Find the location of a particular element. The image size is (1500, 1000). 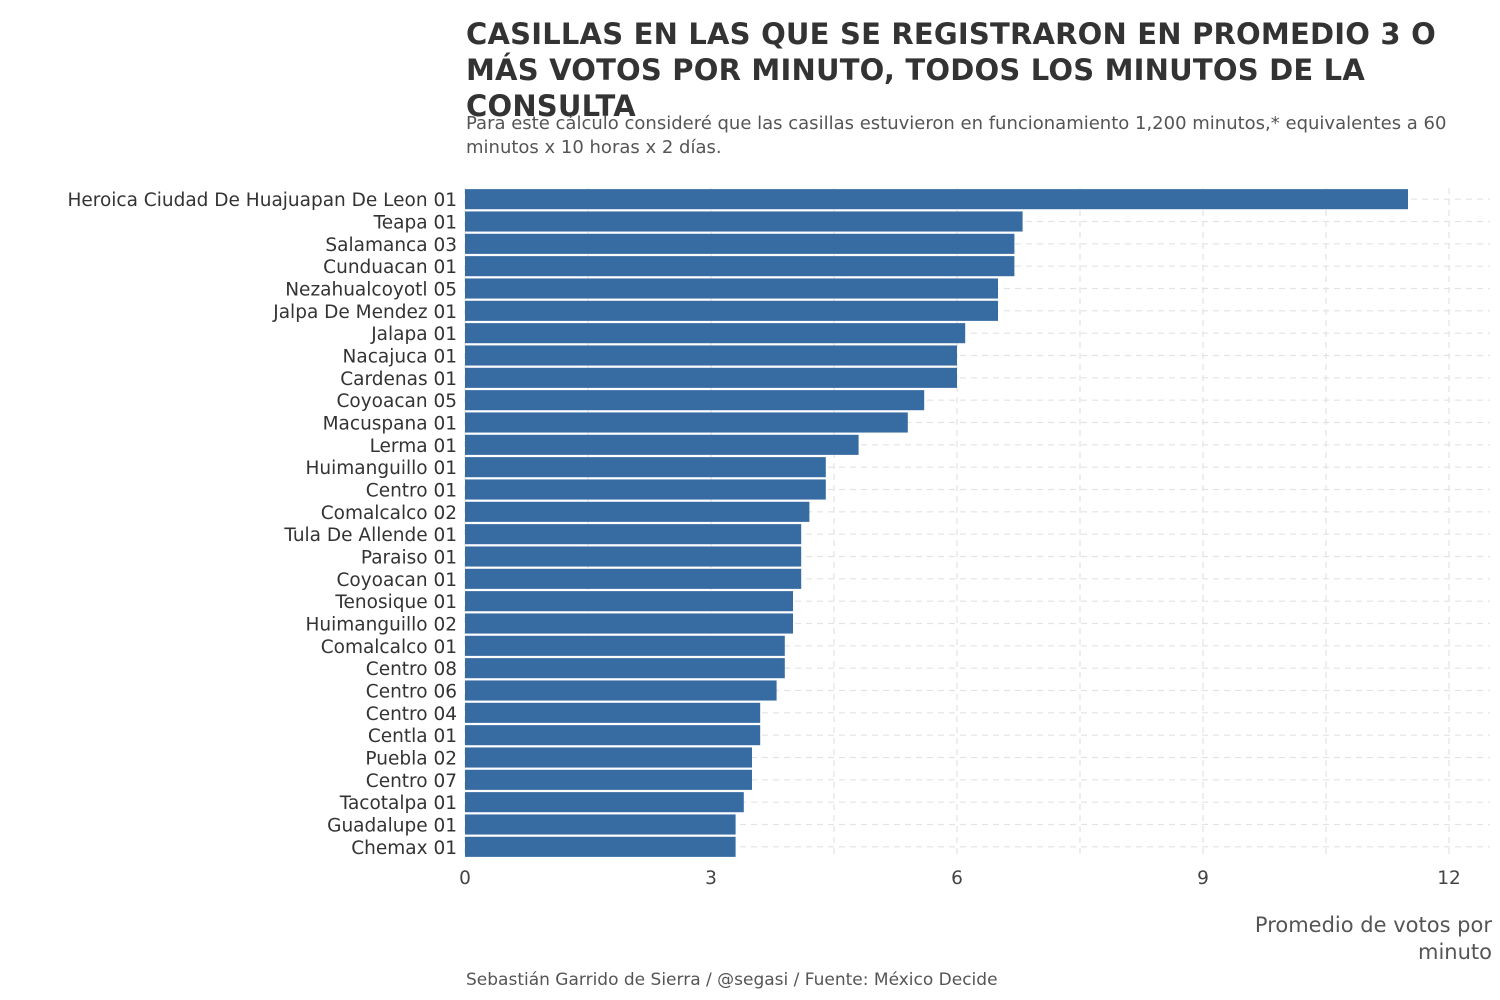

x-tick-label: 6 is located at coordinates (957, 878).